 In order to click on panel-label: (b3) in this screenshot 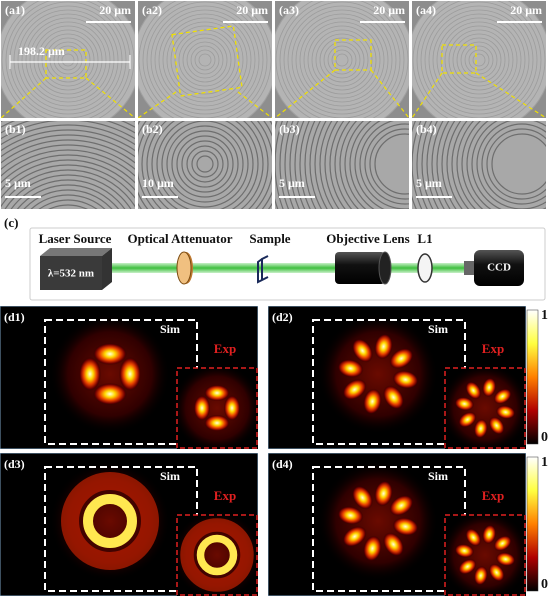, I will do `click(289, 129)`.